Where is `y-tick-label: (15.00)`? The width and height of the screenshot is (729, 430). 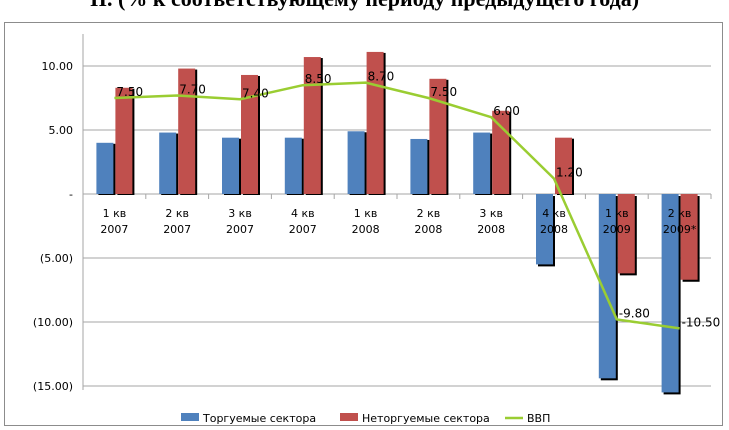
y-tick-label: (15.00) is located at coordinates (53, 386).